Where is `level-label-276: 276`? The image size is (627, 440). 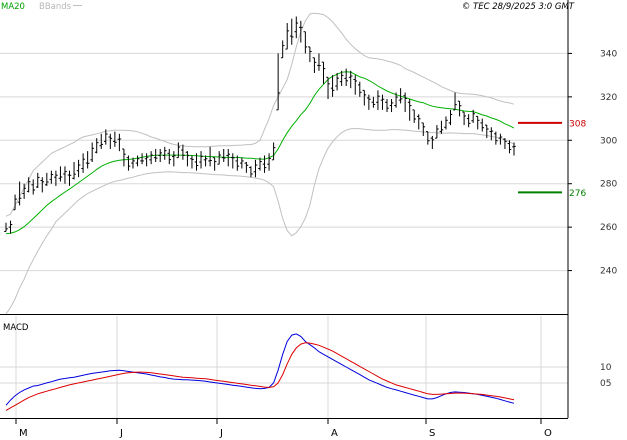
level-label-276: 276 is located at coordinates (577, 194).